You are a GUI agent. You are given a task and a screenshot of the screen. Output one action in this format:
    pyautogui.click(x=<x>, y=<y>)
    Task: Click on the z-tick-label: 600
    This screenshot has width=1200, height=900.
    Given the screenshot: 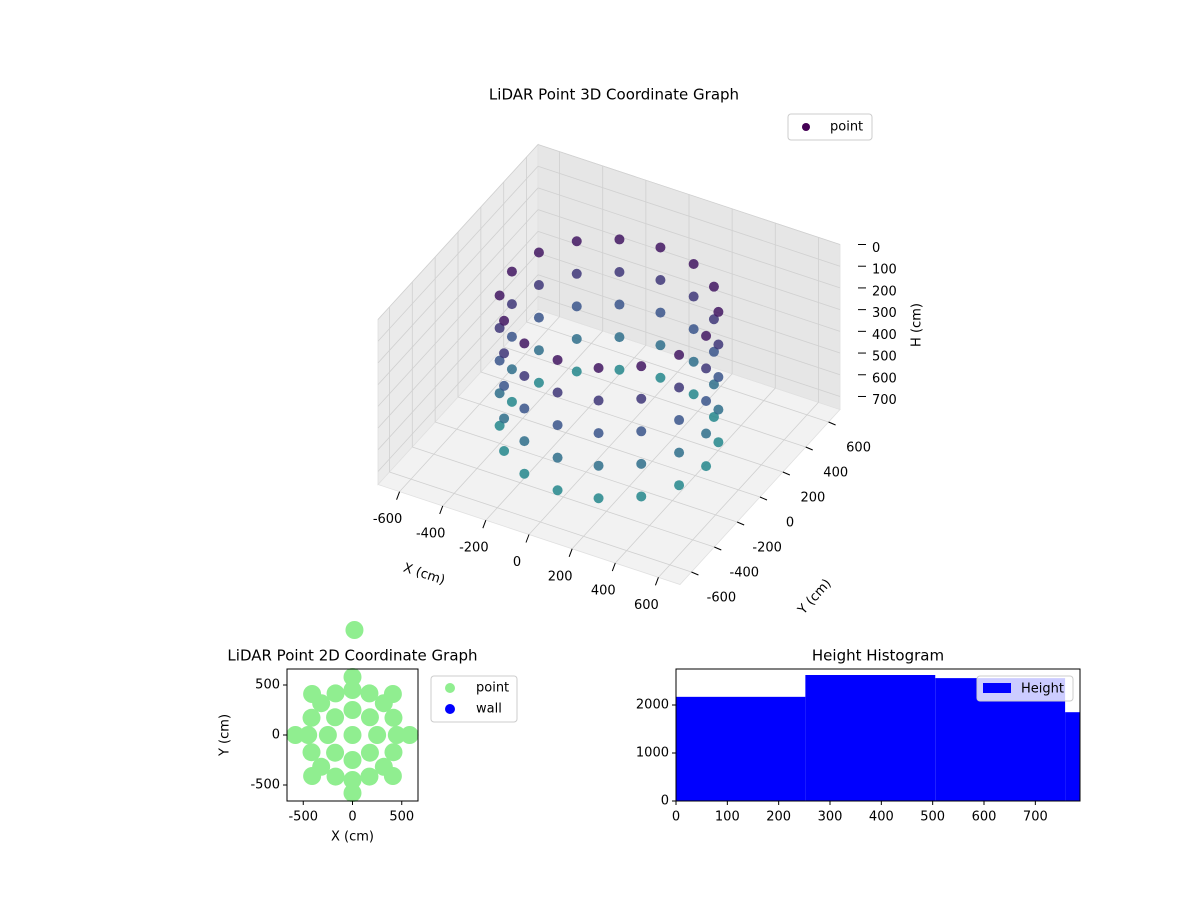 What is the action you would take?
    pyautogui.click(x=884, y=378)
    